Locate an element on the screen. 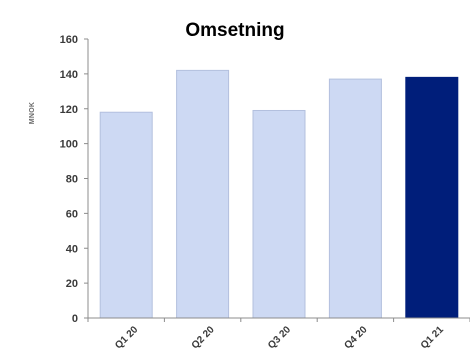 This screenshot has width=470, height=356. y-axis-ticks: 0 20 40 60 80 100 120 140 160 is located at coordinates (74, 179).